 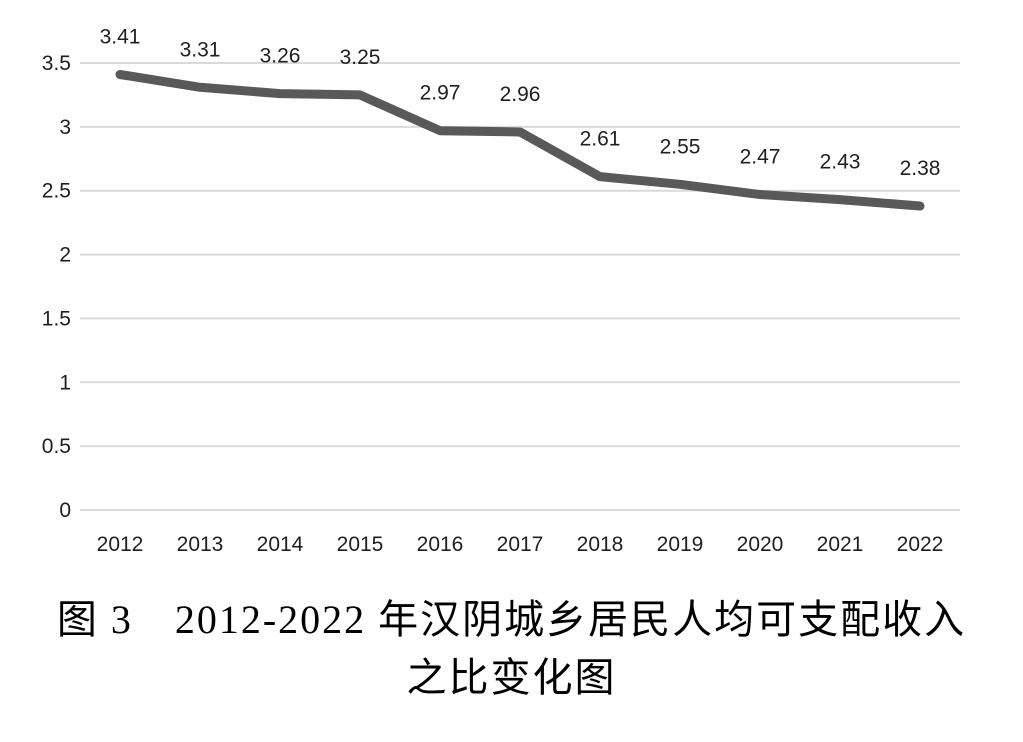 I want to click on x-axis-tick-label: 2016, so click(x=440, y=544).